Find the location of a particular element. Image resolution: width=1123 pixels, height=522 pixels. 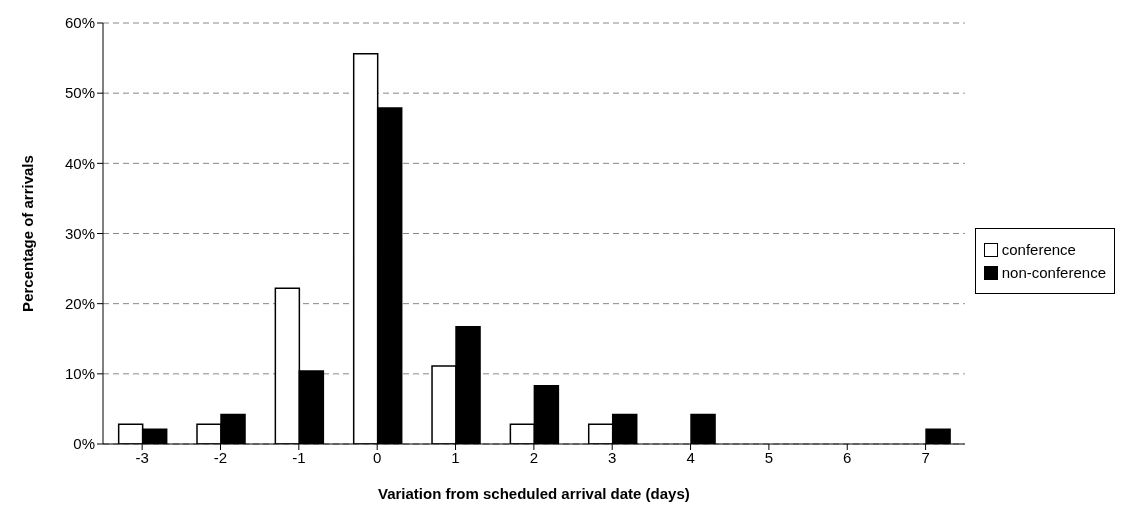

x-tick-label: 7 is located at coordinates (925, 457).